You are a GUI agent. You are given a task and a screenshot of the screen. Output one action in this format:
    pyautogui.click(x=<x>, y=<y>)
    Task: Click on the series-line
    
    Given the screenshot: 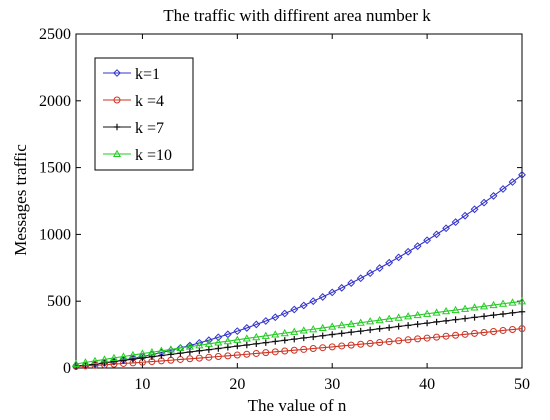 What is the action you would take?
    pyautogui.click(x=299, y=347)
    